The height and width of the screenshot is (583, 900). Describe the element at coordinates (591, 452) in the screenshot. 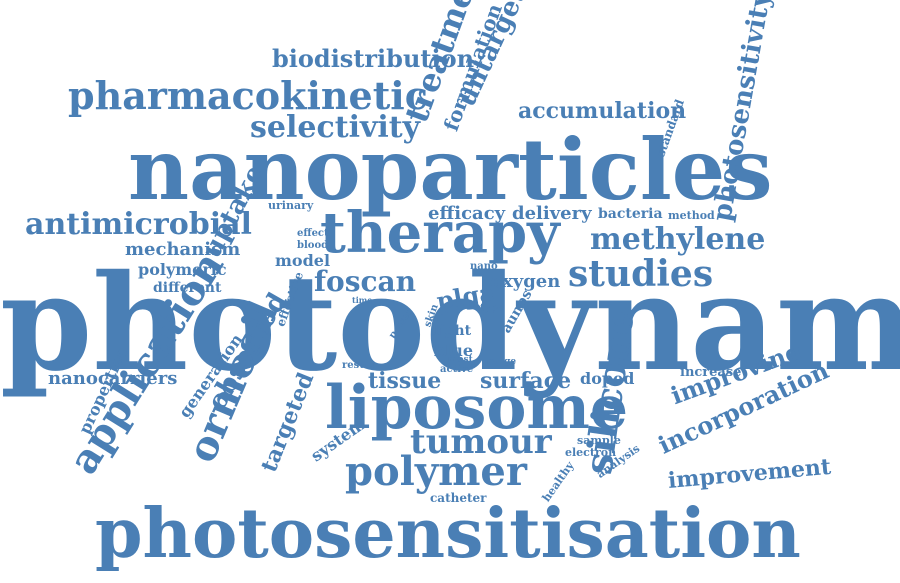

I see `word-electron: electron` at that location.